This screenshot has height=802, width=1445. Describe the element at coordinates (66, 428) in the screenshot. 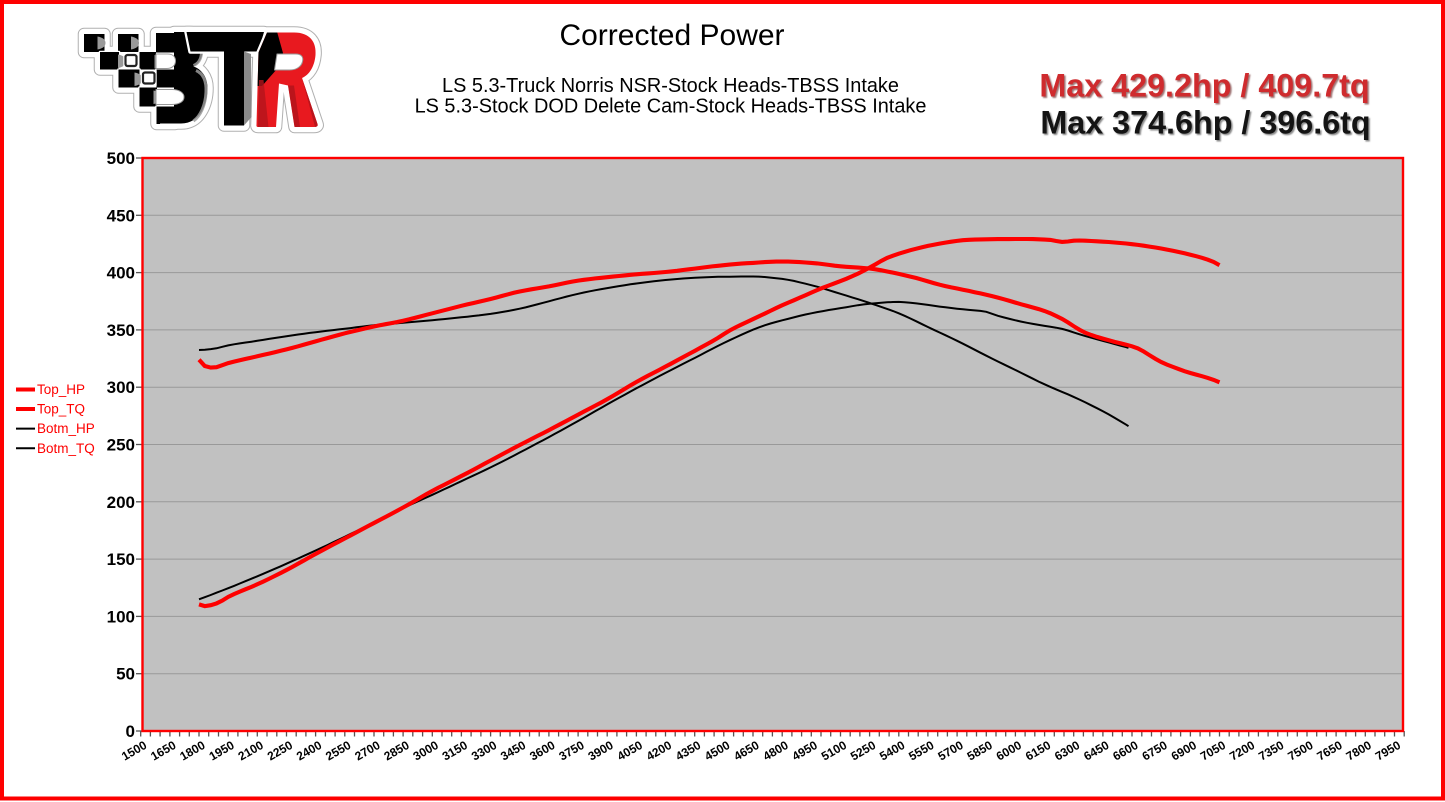

I see `svg-text: Botm_HP` at that location.